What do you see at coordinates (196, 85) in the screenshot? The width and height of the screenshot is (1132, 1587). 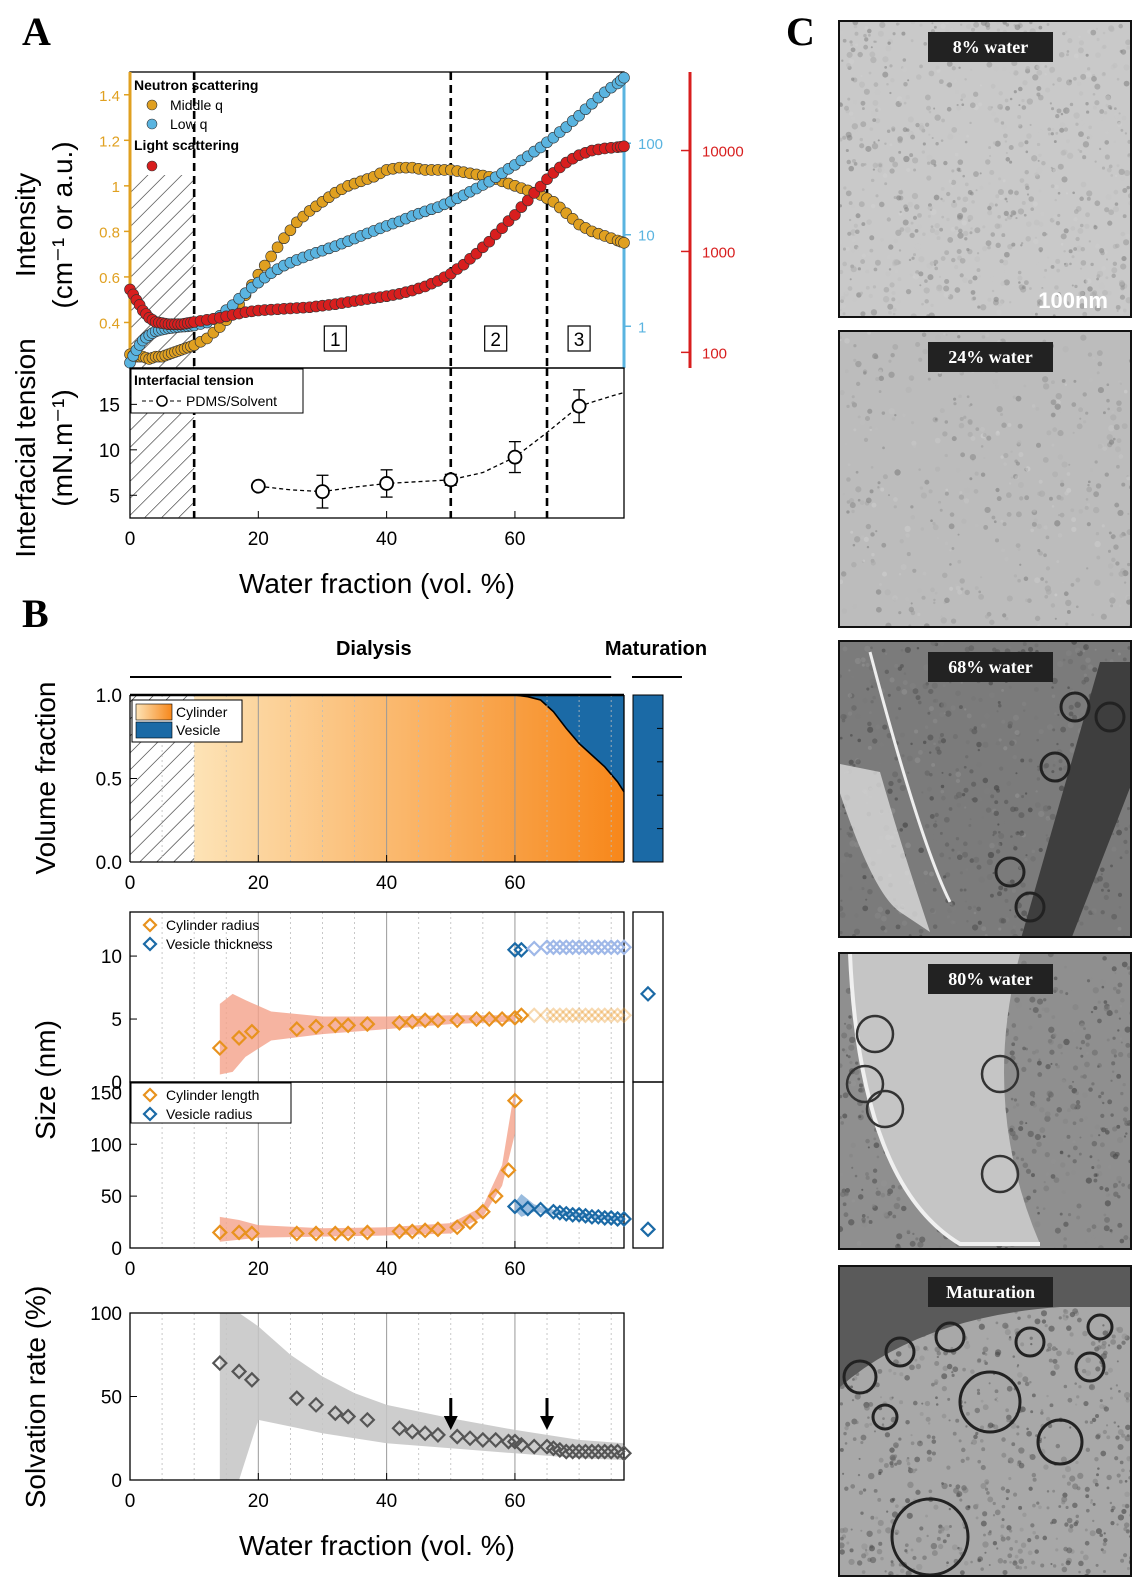 I see `legend-title: Neutron scattering` at bounding box center [196, 85].